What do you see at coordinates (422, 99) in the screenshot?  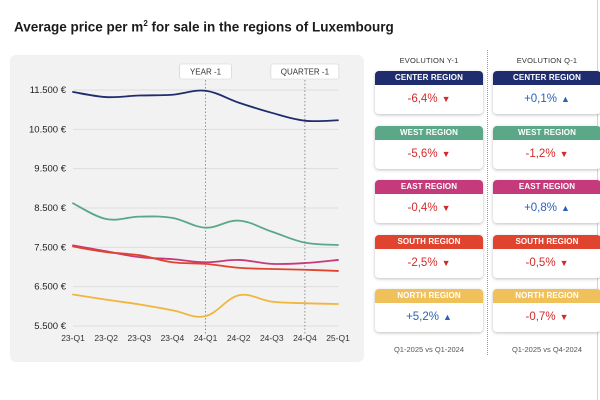 I see `change-percent: -6,4%` at bounding box center [422, 99].